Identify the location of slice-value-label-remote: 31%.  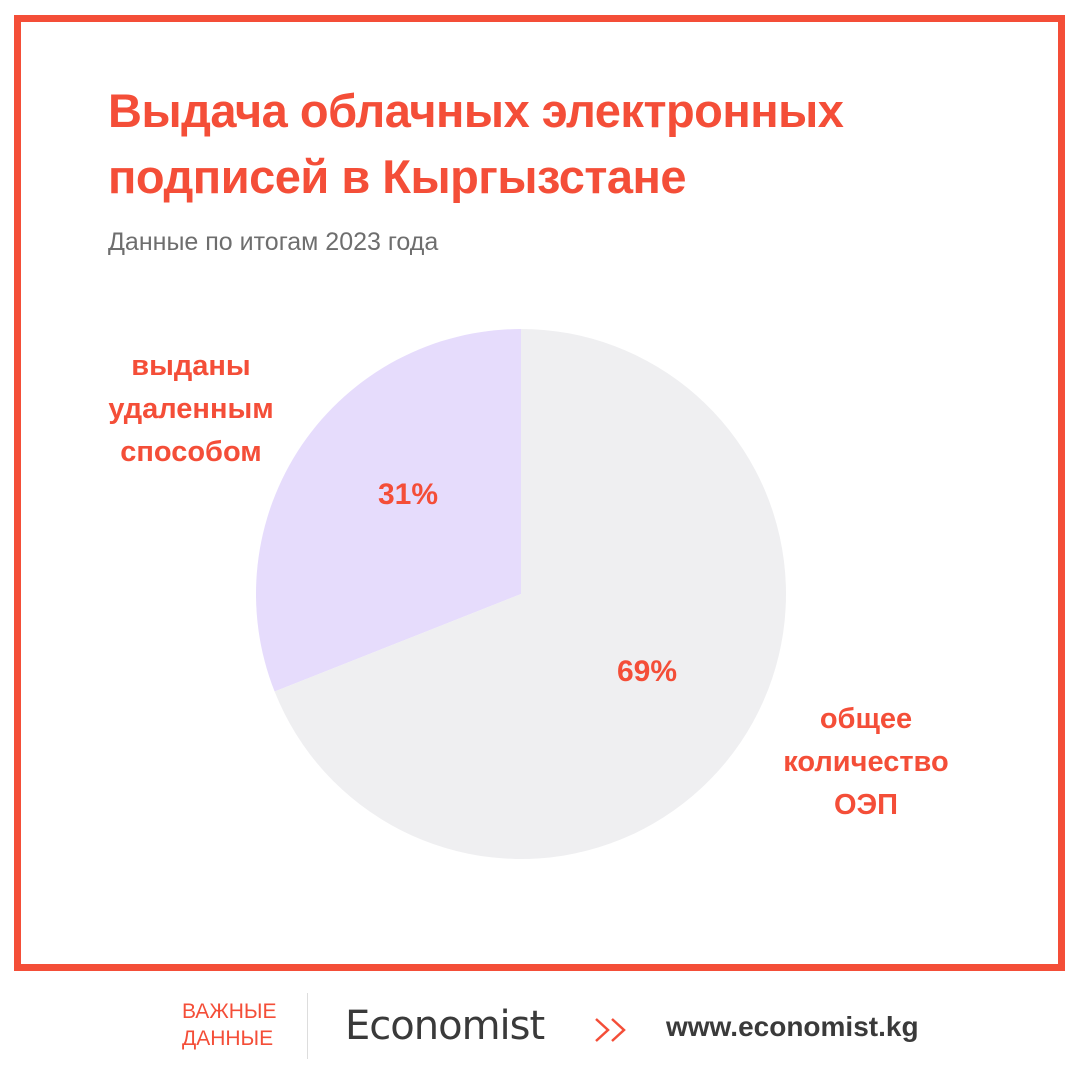
(408, 494).